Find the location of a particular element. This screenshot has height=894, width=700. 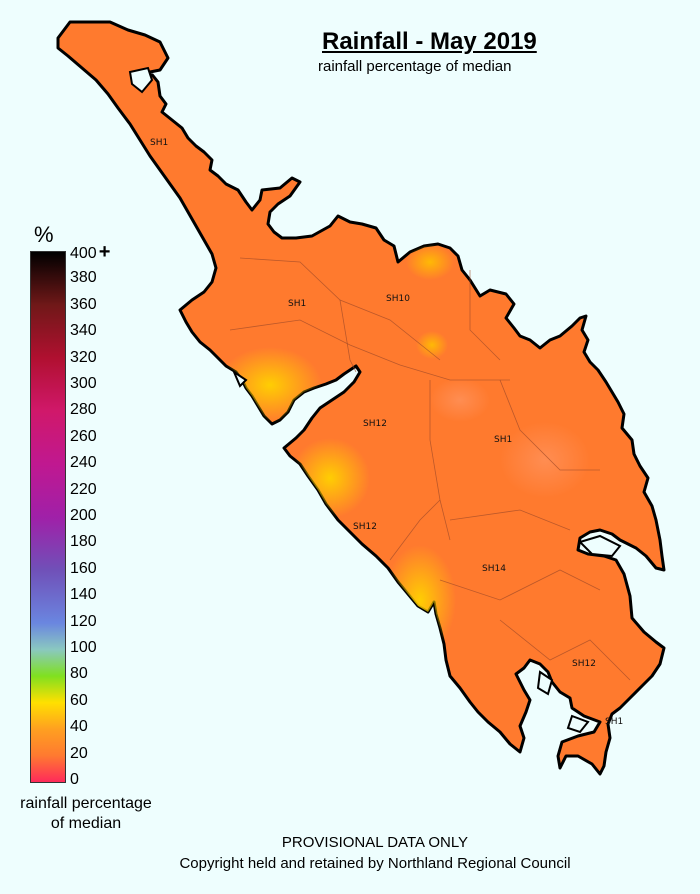

legend-tick-380: 380 is located at coordinates (83, 278).